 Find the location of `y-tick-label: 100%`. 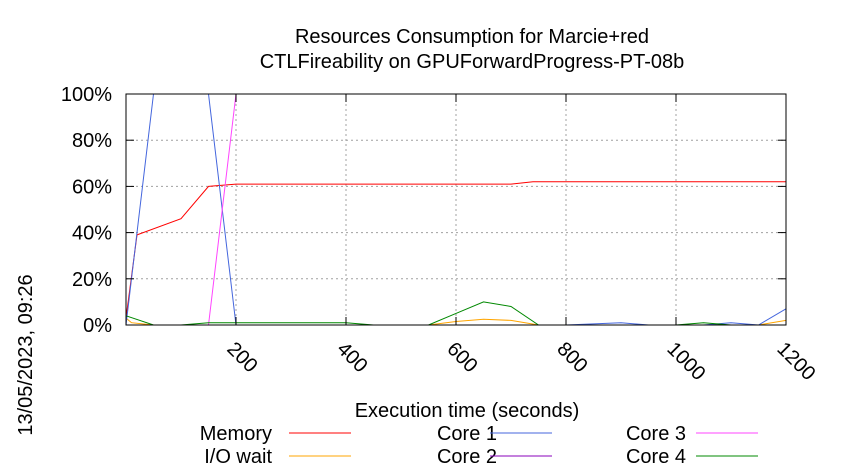

y-tick-label: 100% is located at coordinates (86, 95).